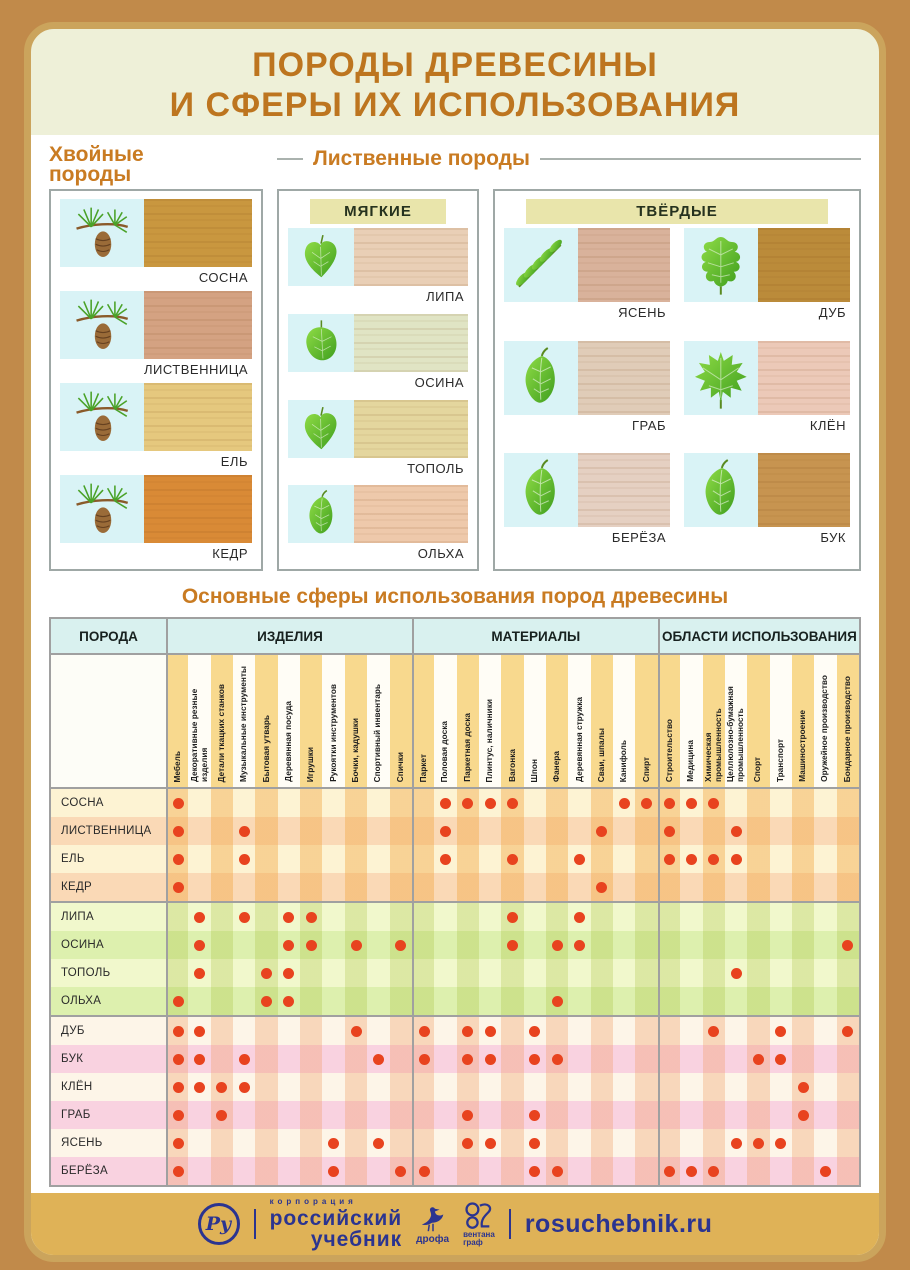  I want to click on wood-swatch, so click(198, 233).